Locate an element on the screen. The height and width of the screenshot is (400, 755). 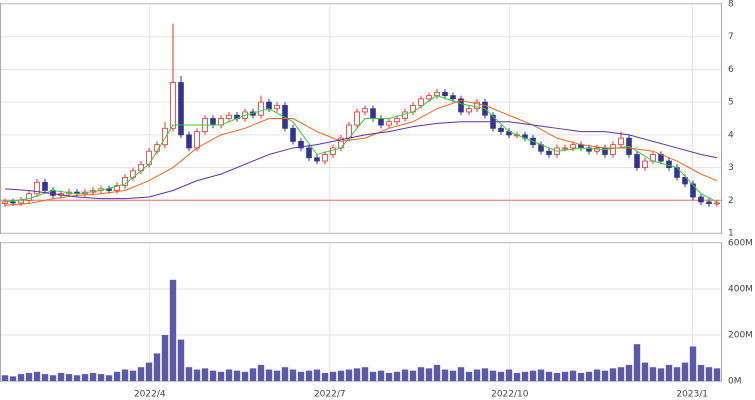
y-tick-label: 200M is located at coordinates (740, 336).